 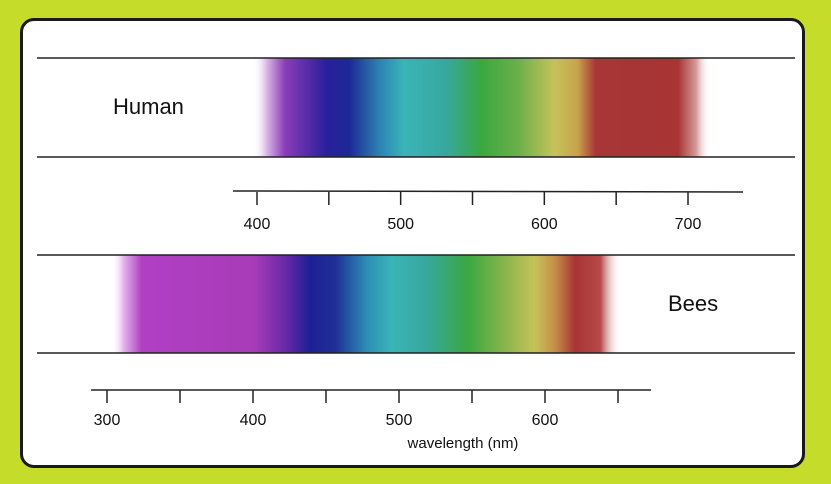 What do you see at coordinates (399, 420) in the screenshot?
I see `bees-axis-label-500: 500` at bounding box center [399, 420].